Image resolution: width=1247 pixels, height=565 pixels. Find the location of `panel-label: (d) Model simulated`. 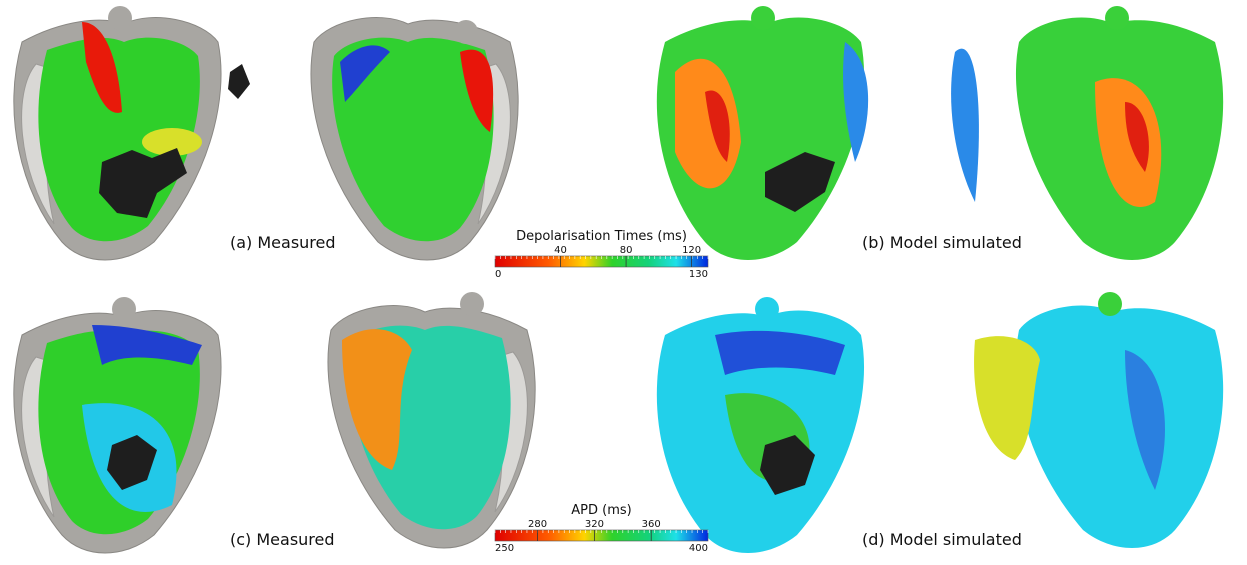

panel-label: (d) Model simulated is located at coordinates (942, 539).